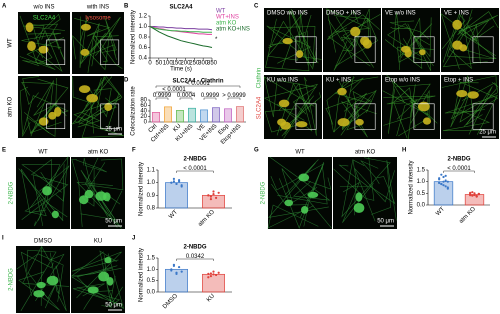 The height and width of the screenshot is (314, 500). Describe the element at coordinates (142, 275) in the screenshot. I see `y-axis-label: Normalized intensity` at that location.